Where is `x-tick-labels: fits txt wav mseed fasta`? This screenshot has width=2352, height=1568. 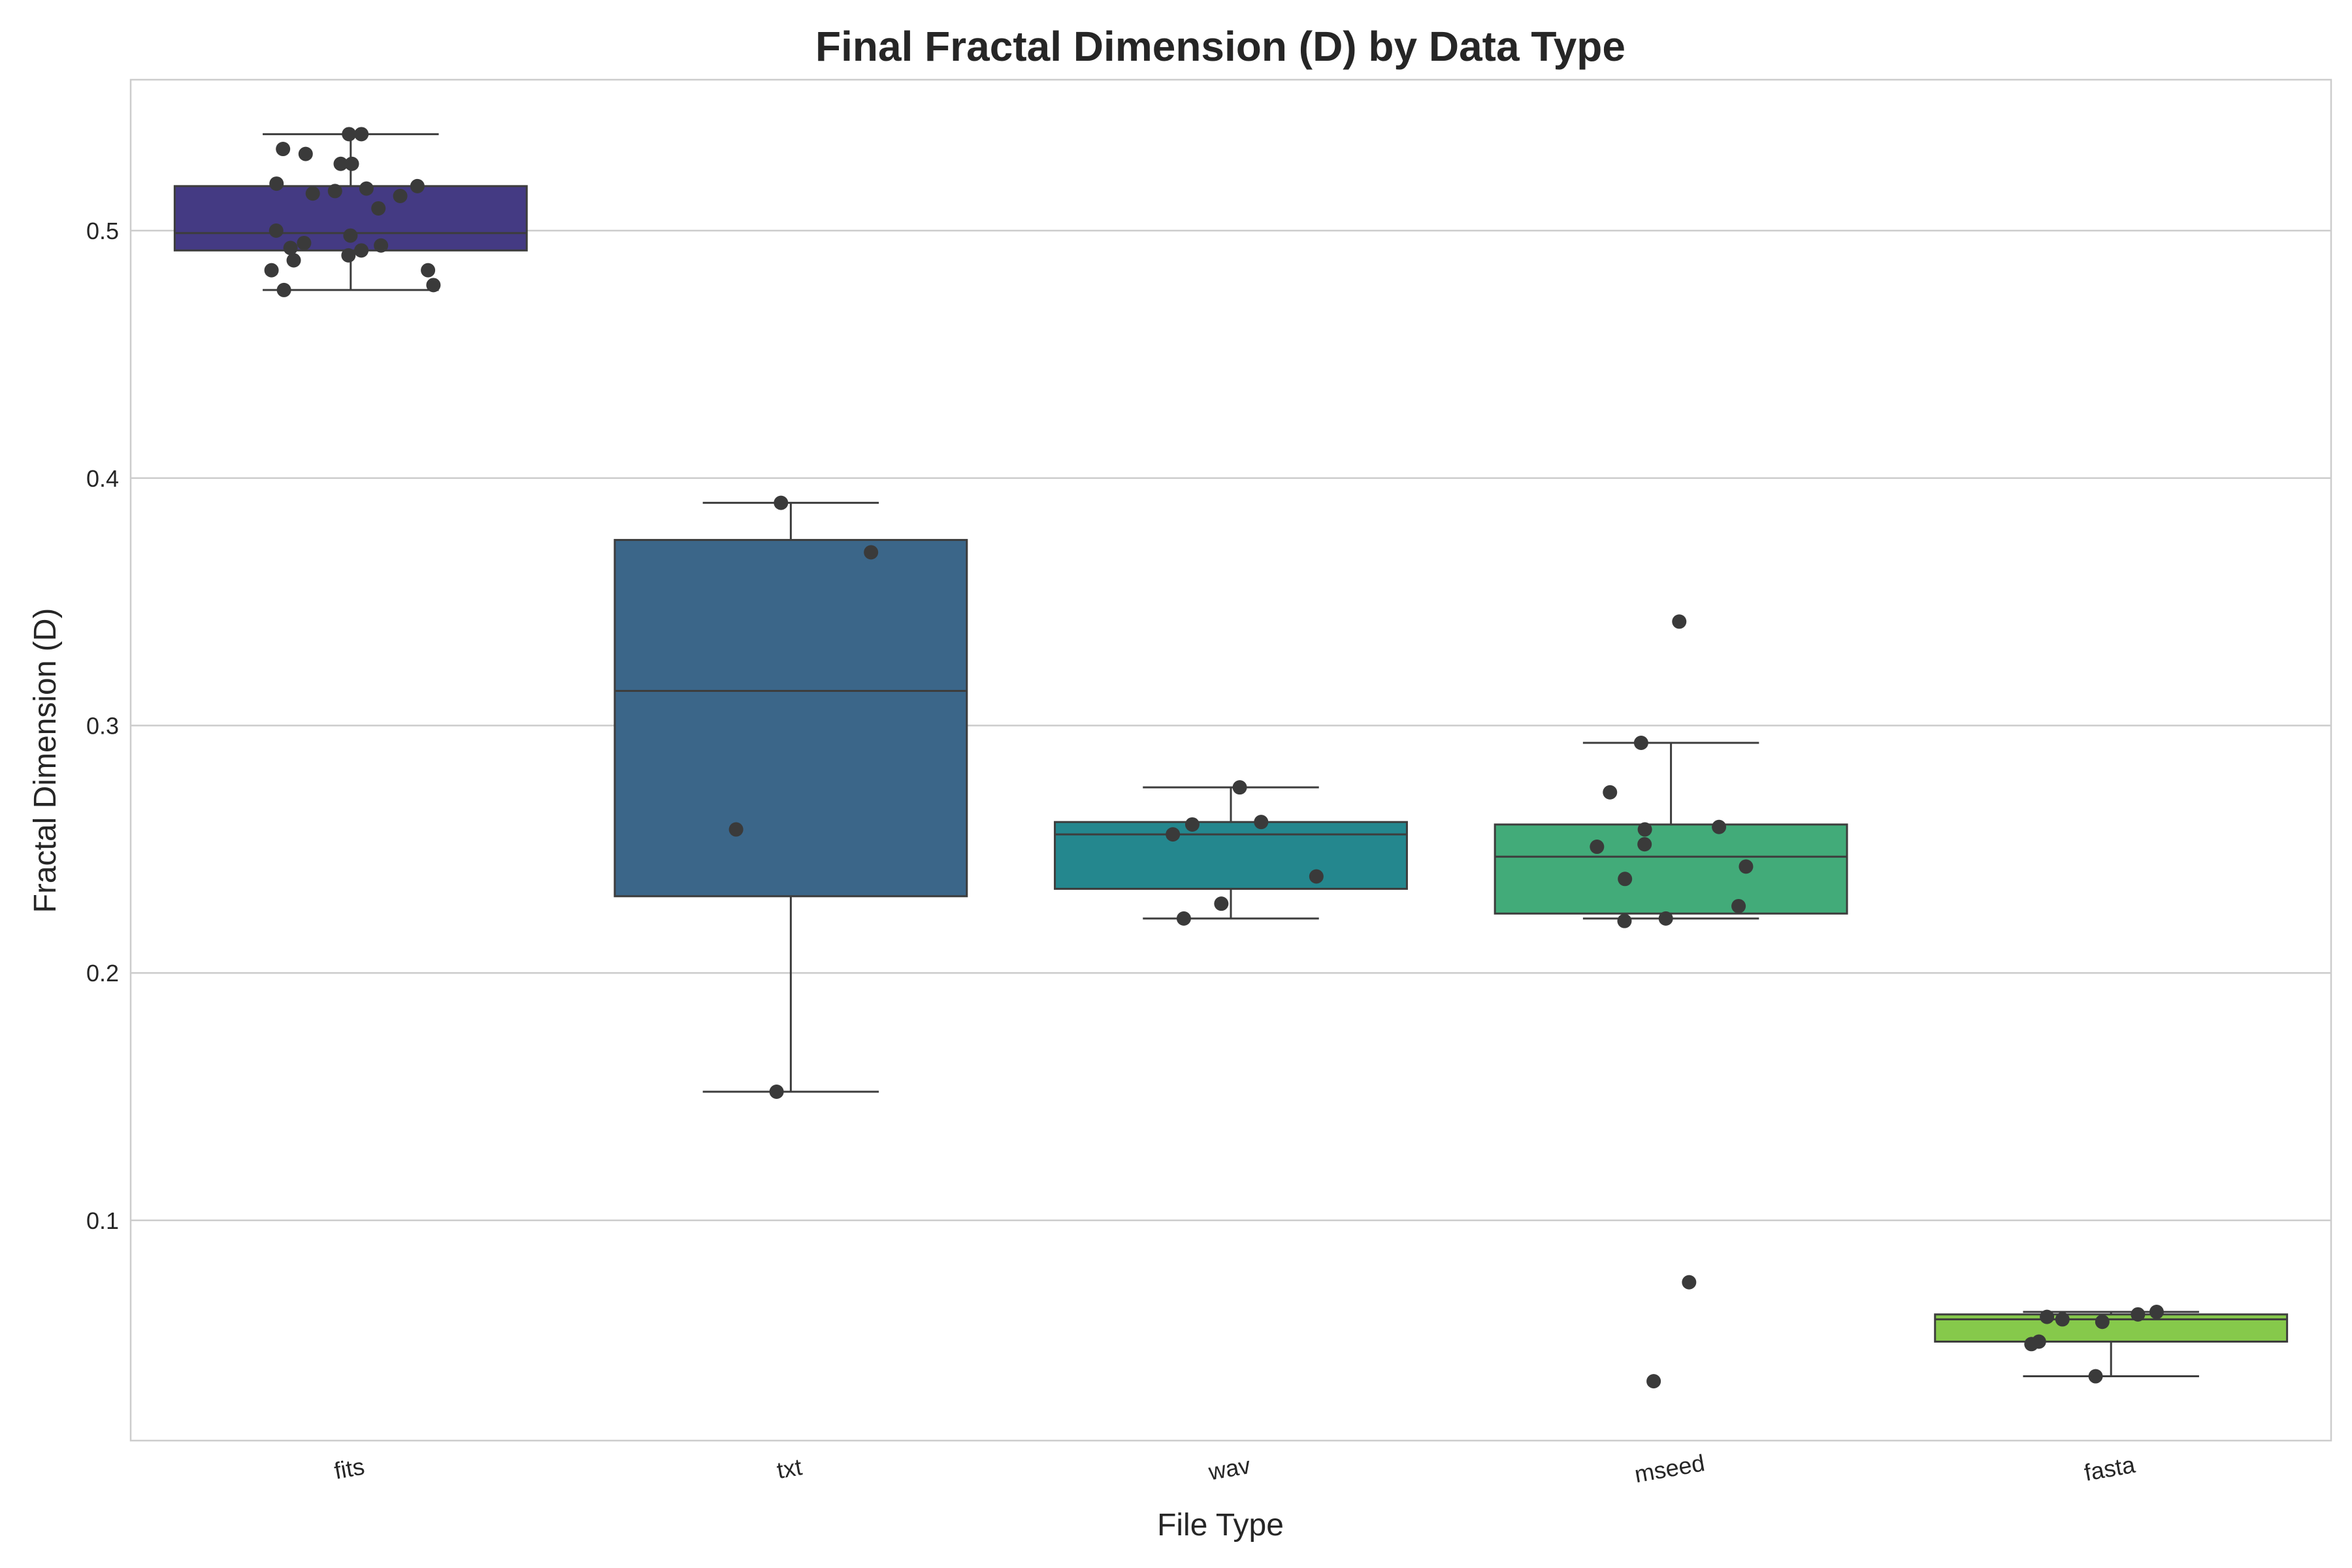 x-tick-labels: fits txt wav mseed fasta is located at coordinates (1235, 1468).